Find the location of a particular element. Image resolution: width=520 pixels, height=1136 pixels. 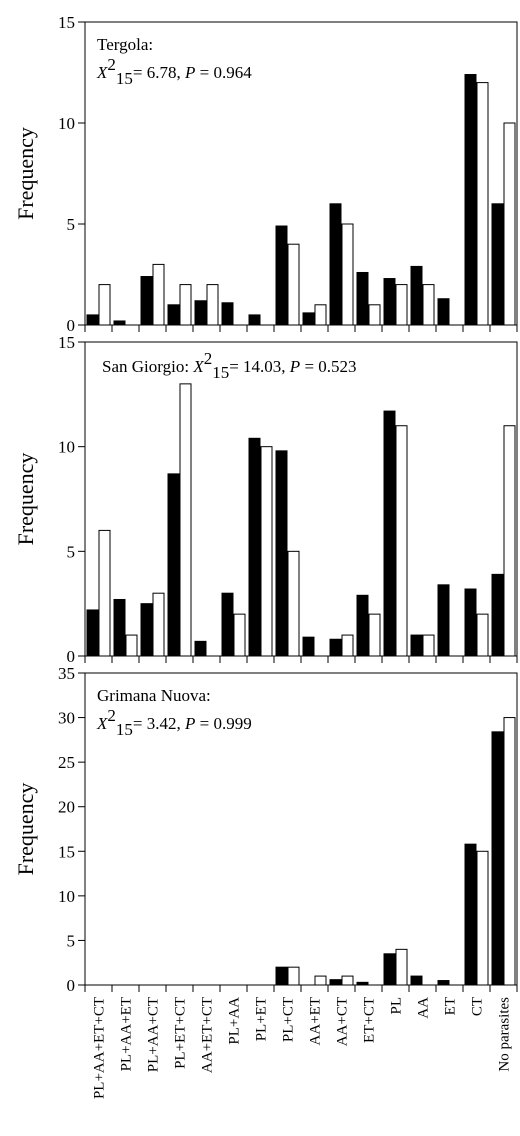

y-tick-label: 35 is located at coordinates (66, 673).